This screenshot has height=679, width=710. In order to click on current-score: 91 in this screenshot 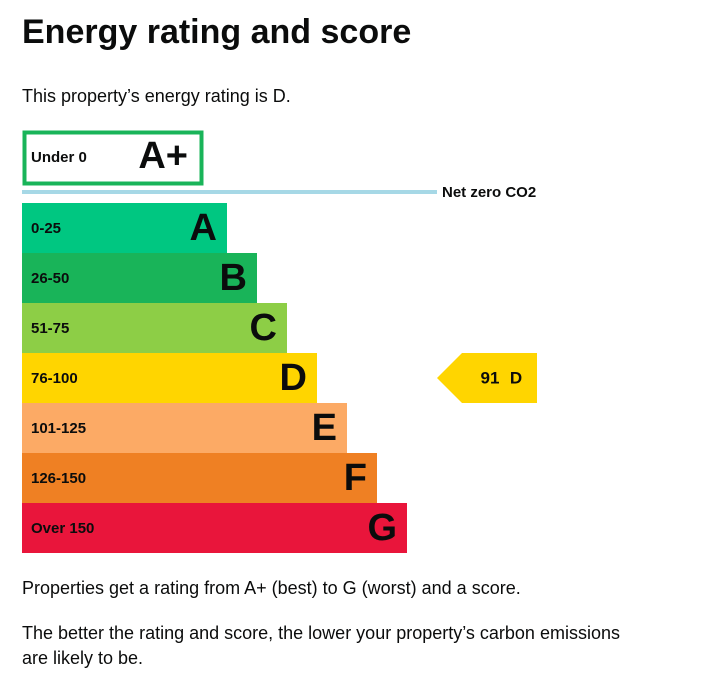, I will do `click(490, 377)`.